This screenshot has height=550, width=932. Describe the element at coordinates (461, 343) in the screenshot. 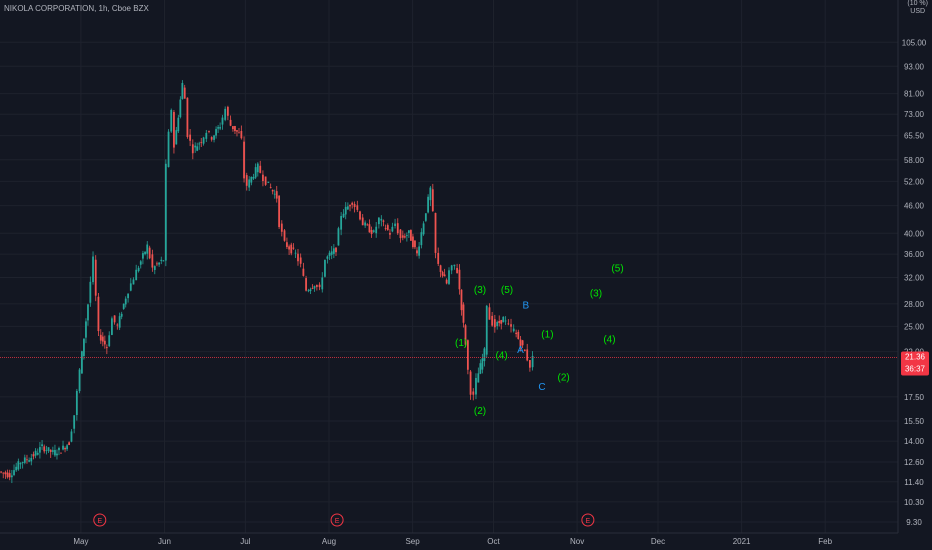

I see `wave-label: (1)` at that location.